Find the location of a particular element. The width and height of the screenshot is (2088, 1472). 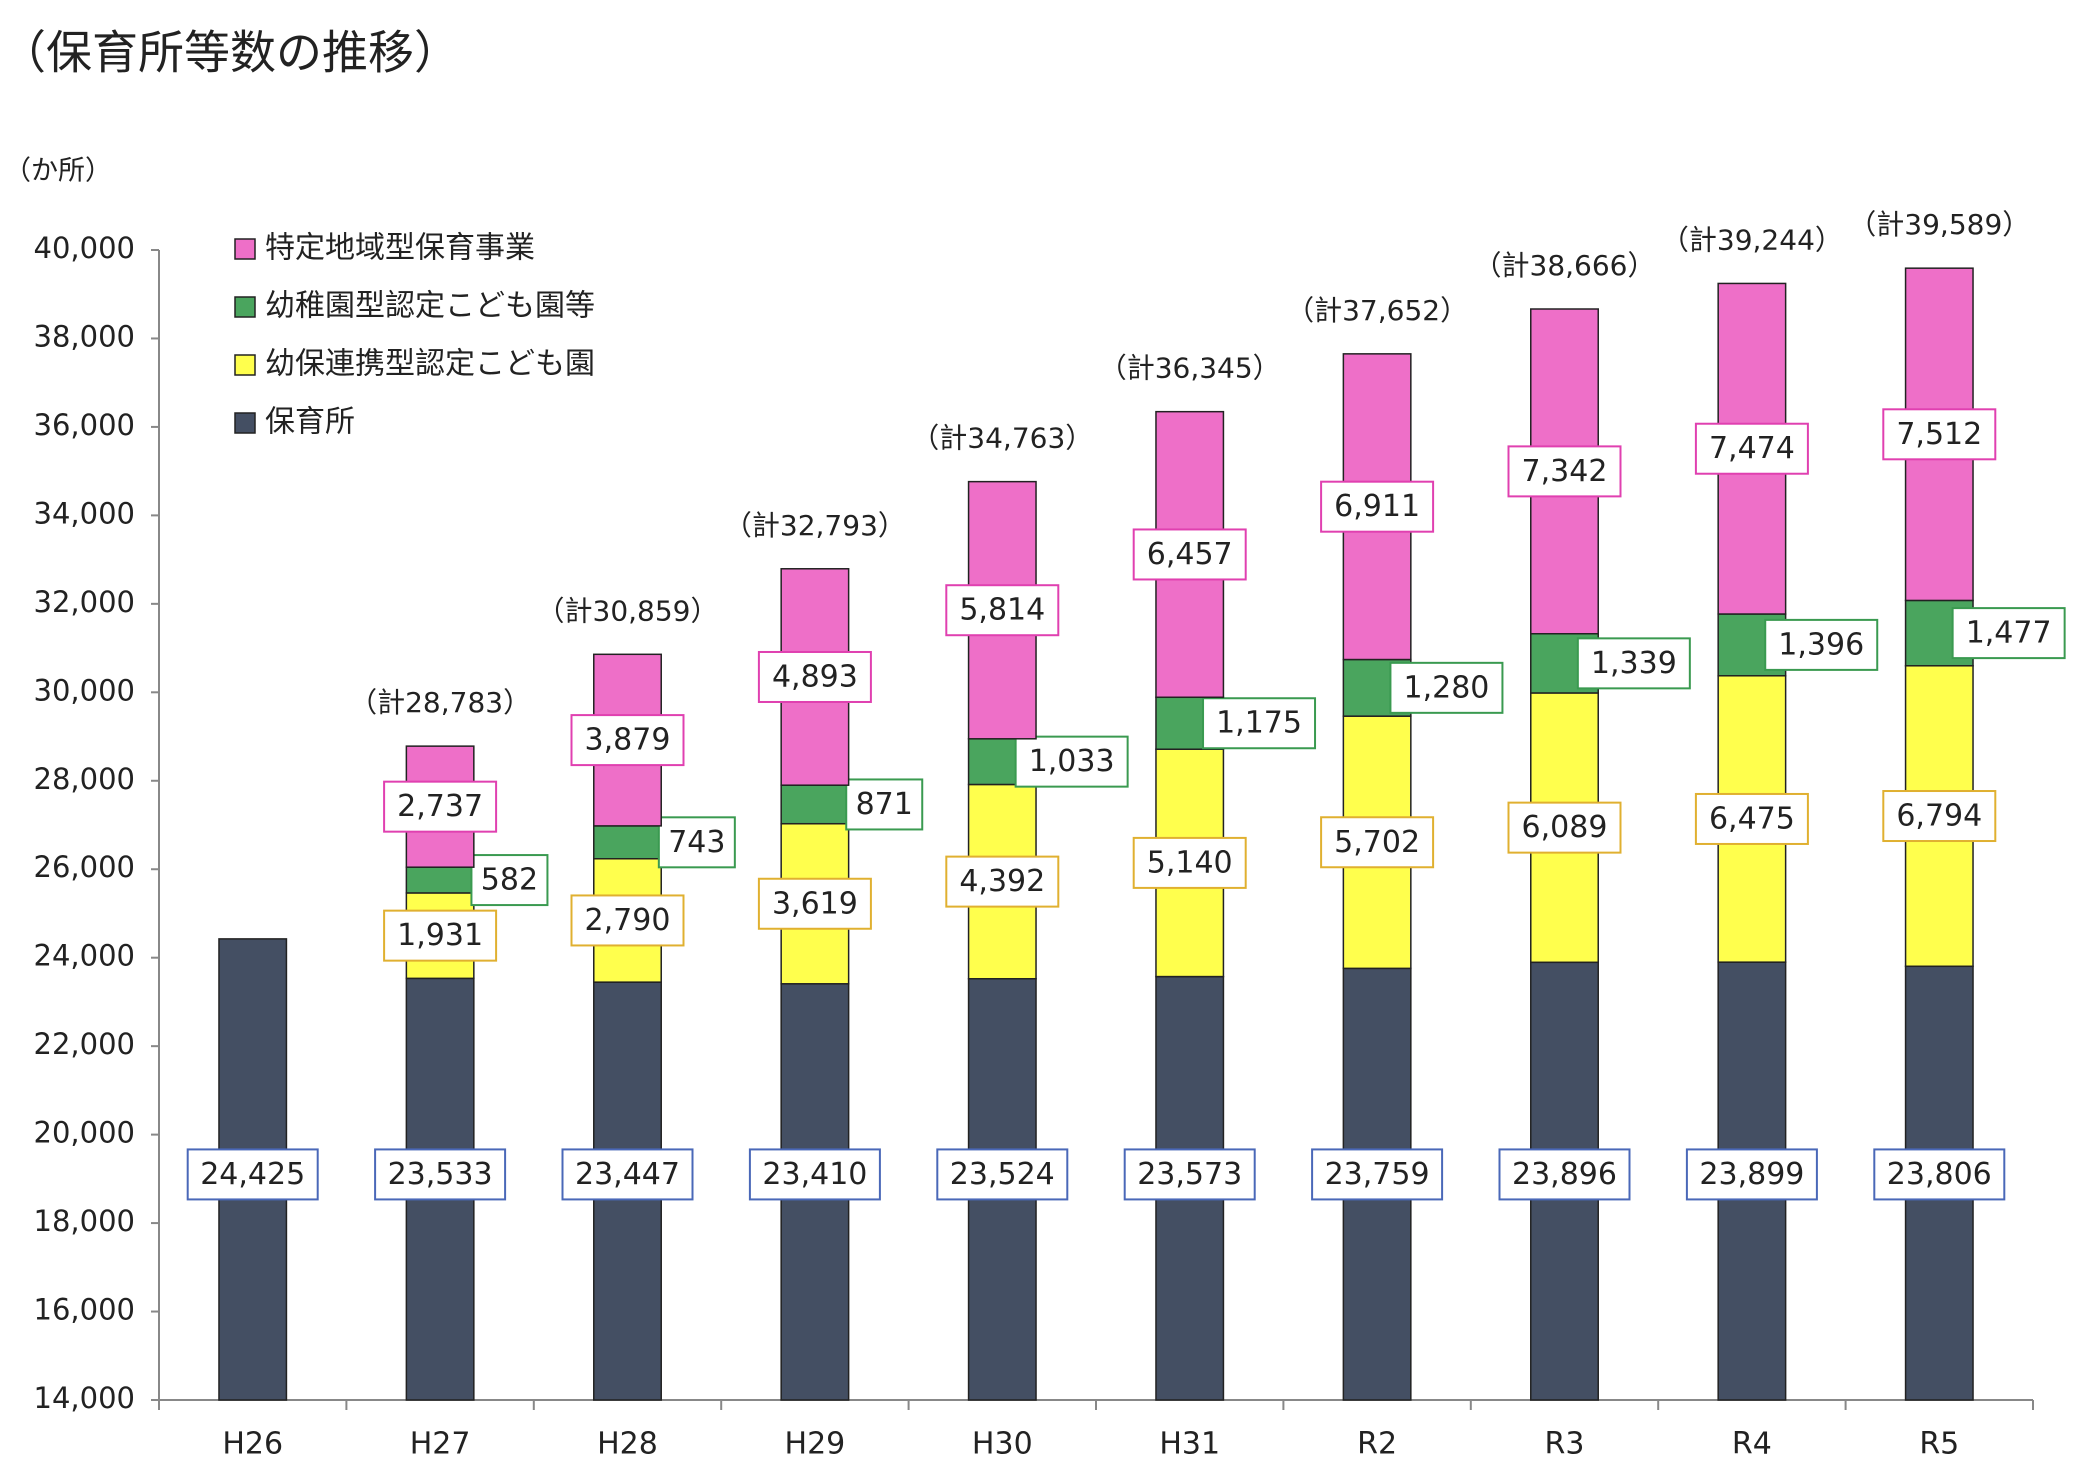

value-label: 6,911 is located at coordinates (1377, 506).